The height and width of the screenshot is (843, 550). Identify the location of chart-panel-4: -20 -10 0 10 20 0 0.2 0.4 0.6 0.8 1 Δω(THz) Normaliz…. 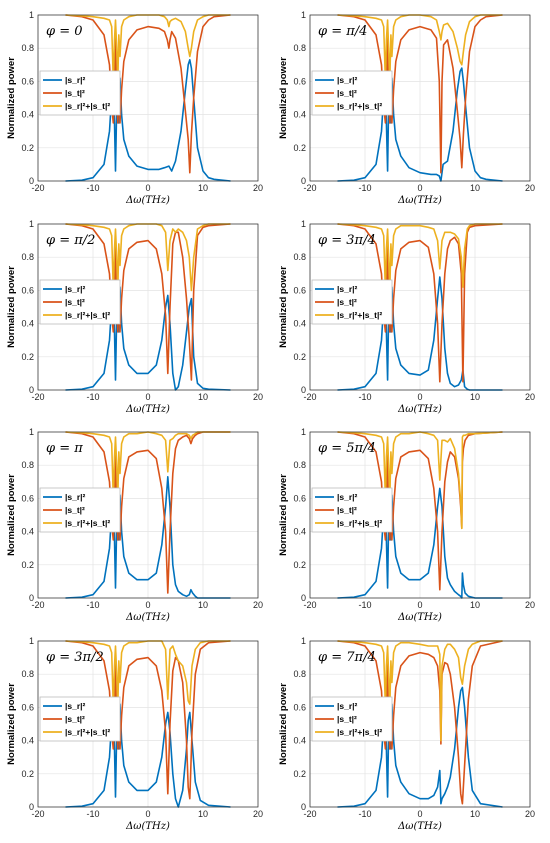
(406, 317).